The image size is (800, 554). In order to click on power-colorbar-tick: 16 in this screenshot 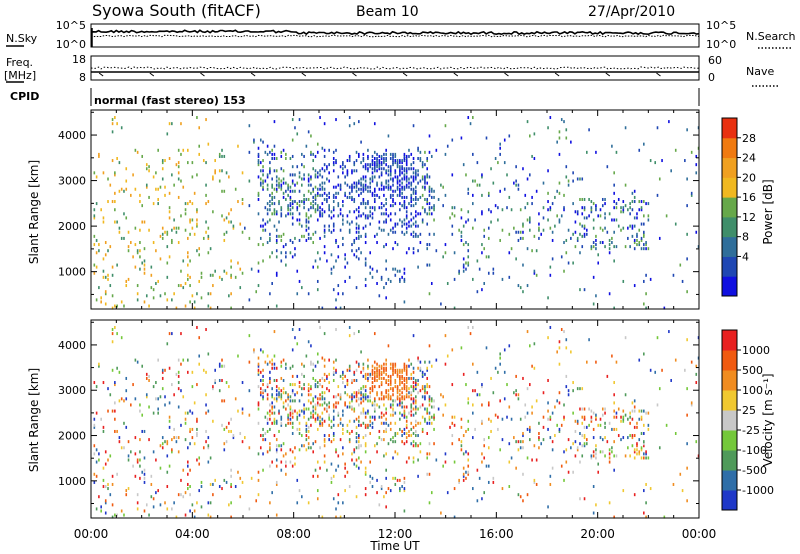, I will do `click(749, 197)`.